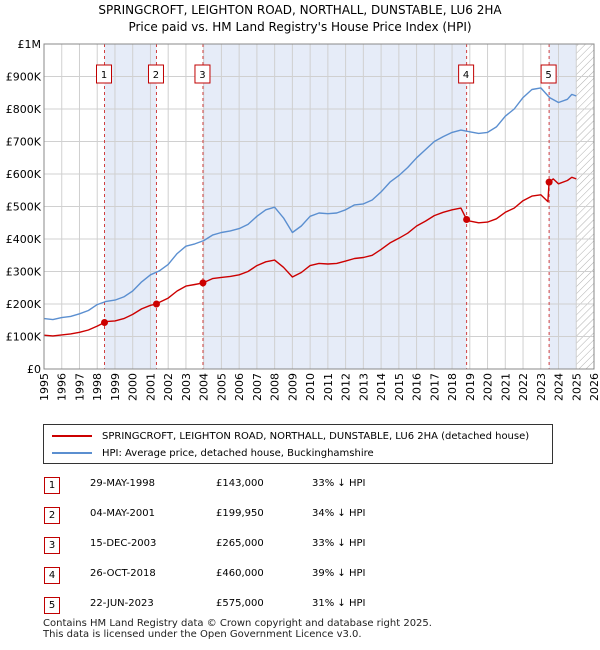 The width and height of the screenshot is (600, 650). What do you see at coordinates (24, 77) in the screenshot?
I see `y-tick-label: £900K` at bounding box center [24, 77].